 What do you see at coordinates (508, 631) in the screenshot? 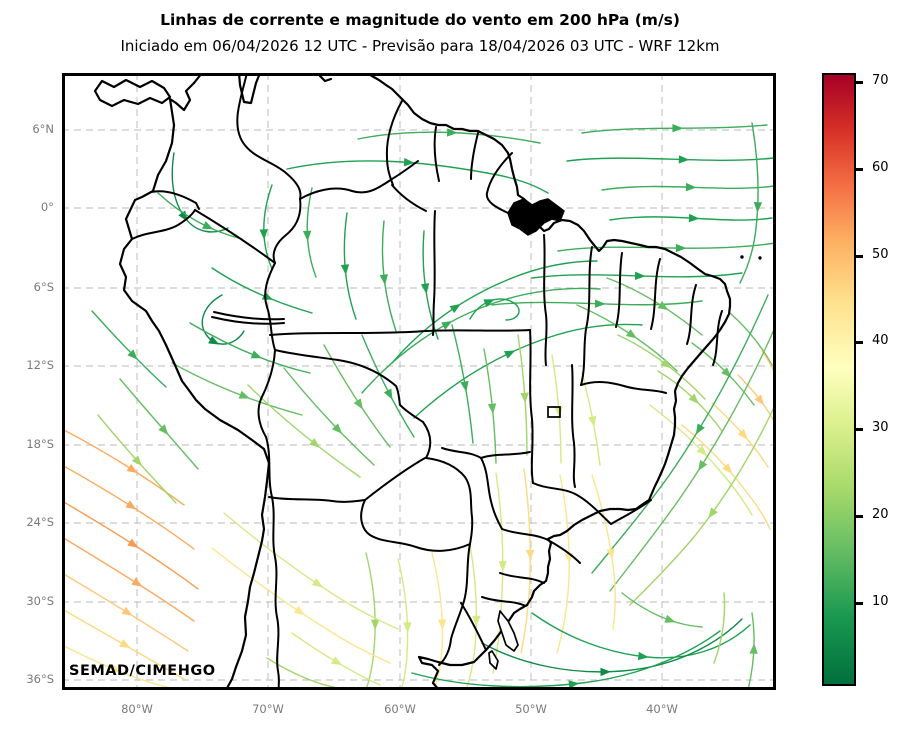
I see `lagoon` at bounding box center [508, 631].